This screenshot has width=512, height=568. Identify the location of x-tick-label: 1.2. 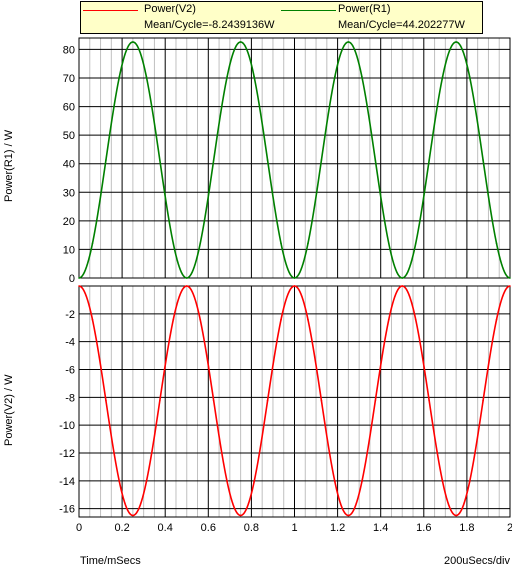
(337, 528).